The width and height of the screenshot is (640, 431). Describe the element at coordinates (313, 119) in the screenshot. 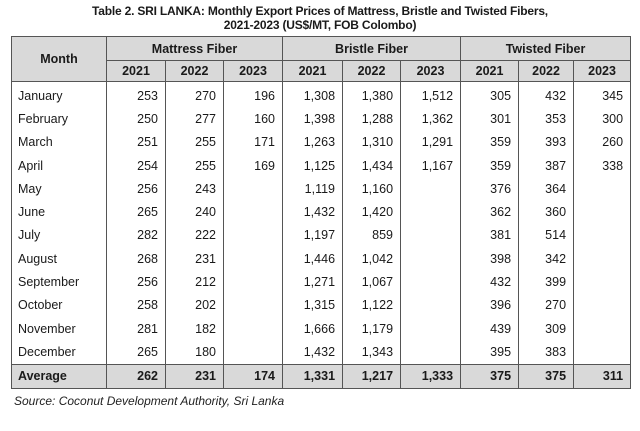

I see `price-cell: 1,398` at that location.